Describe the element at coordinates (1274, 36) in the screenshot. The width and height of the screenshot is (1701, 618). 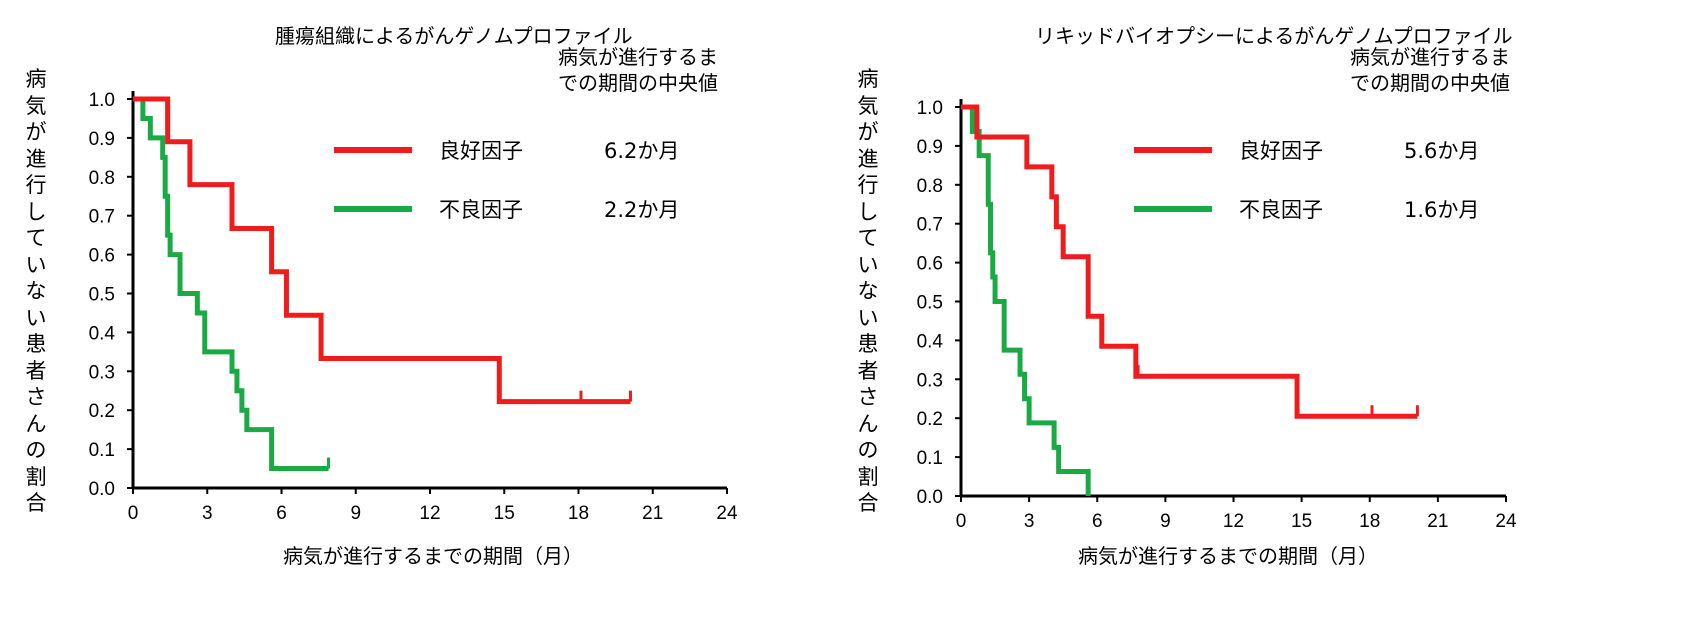
I see `chart-title: リキッドバイオプシーによるがんゲノムプロファイル` at that location.